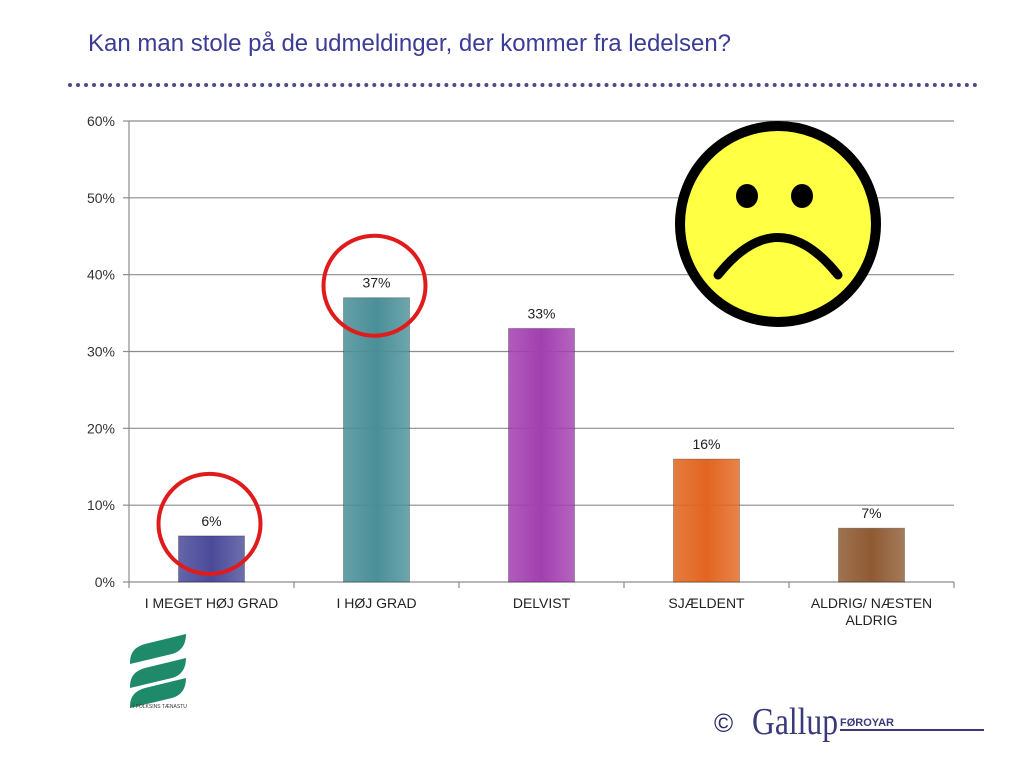 Image resolution: width=1024 pixels, height=768 pixels. Describe the element at coordinates (211, 521) in the screenshot. I see `bar-value-label: 6%` at that location.